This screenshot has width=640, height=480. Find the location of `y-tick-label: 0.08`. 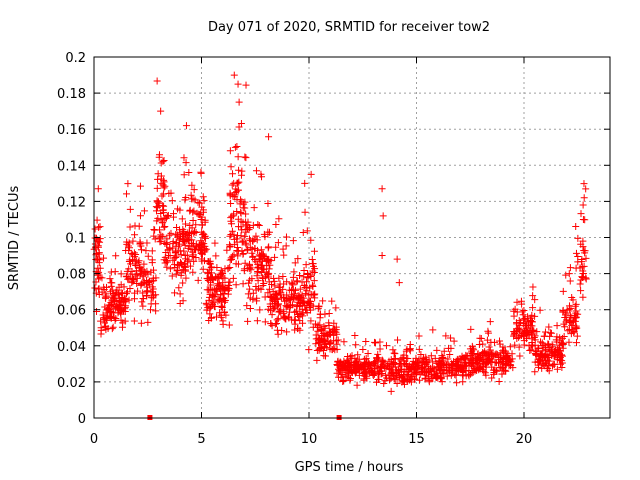

y-tick-label: 0.08 is located at coordinates (71, 275).